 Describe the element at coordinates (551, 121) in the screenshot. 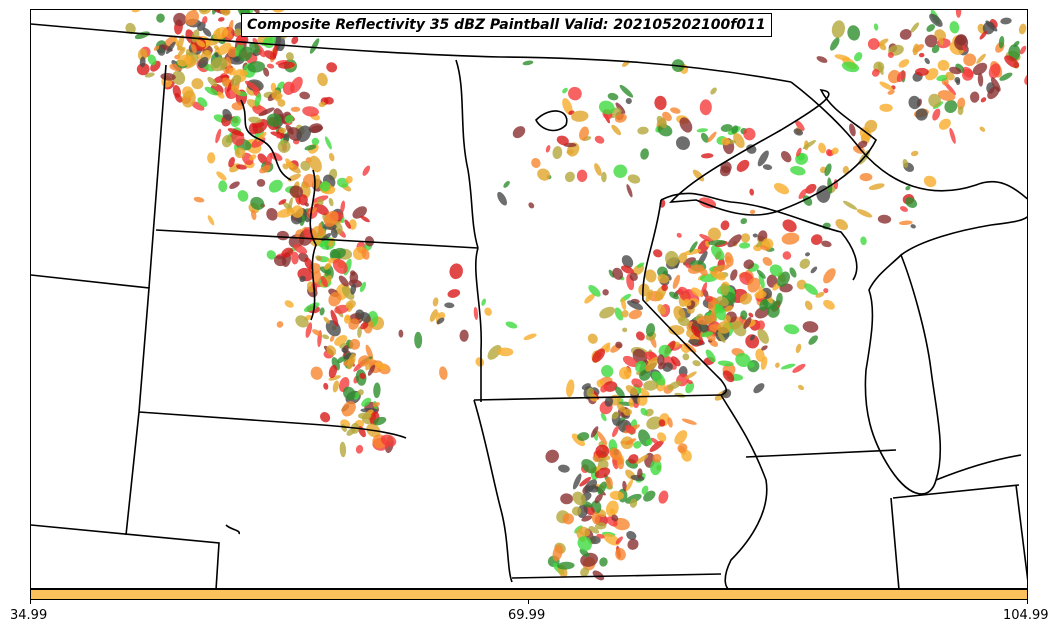

I see `lake-of-woods` at that location.